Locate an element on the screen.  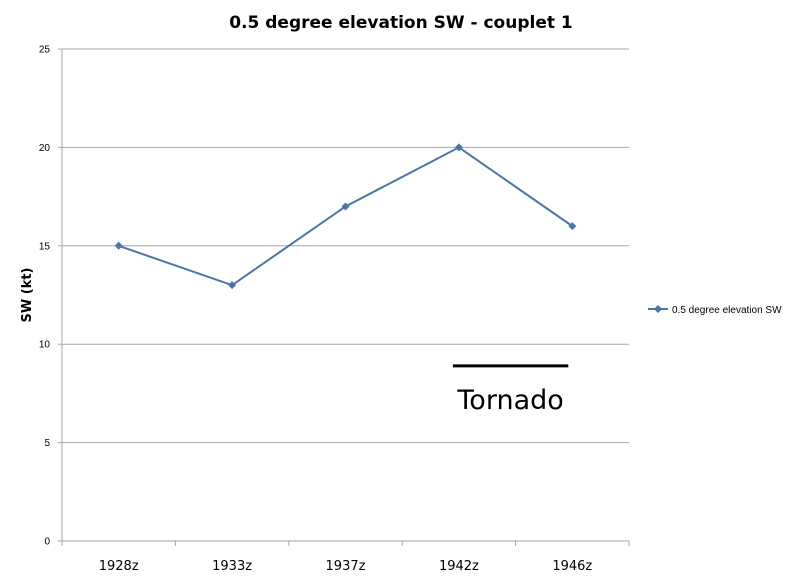
x-tick-label: 1937z is located at coordinates (346, 566).